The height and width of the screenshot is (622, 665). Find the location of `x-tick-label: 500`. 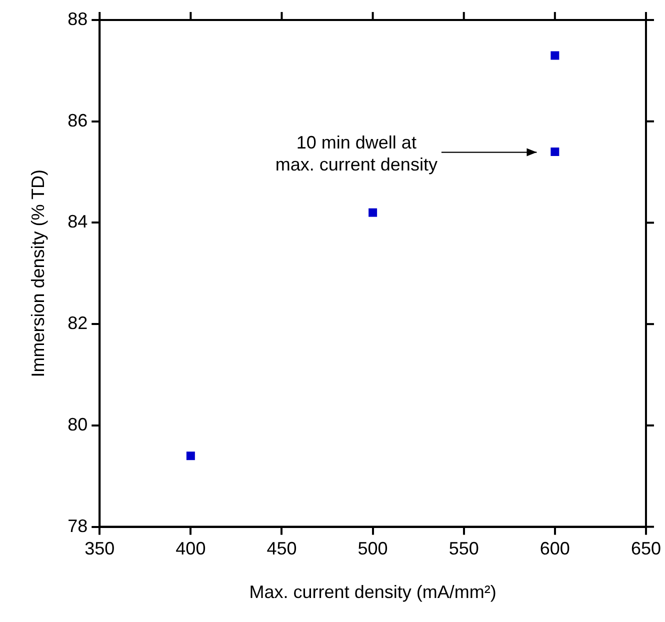

x-tick-label: 500 is located at coordinates (373, 548).